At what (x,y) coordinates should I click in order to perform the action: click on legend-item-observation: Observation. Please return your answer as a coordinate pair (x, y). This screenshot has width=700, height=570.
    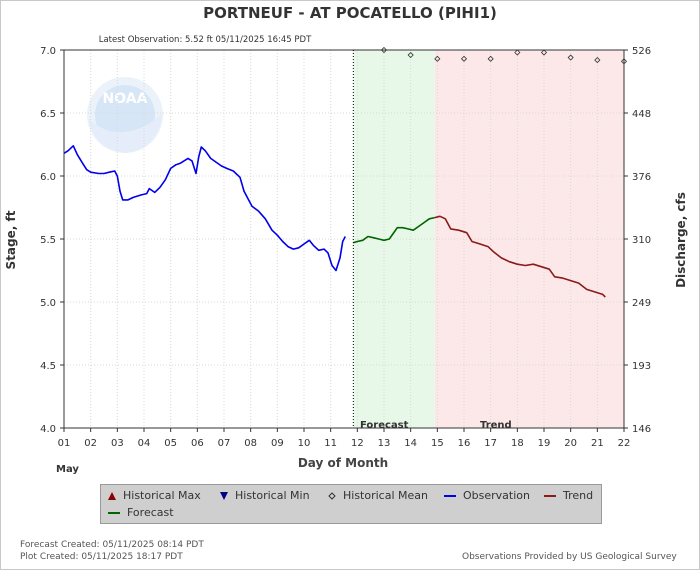
    Looking at the image, I should click on (486, 495).